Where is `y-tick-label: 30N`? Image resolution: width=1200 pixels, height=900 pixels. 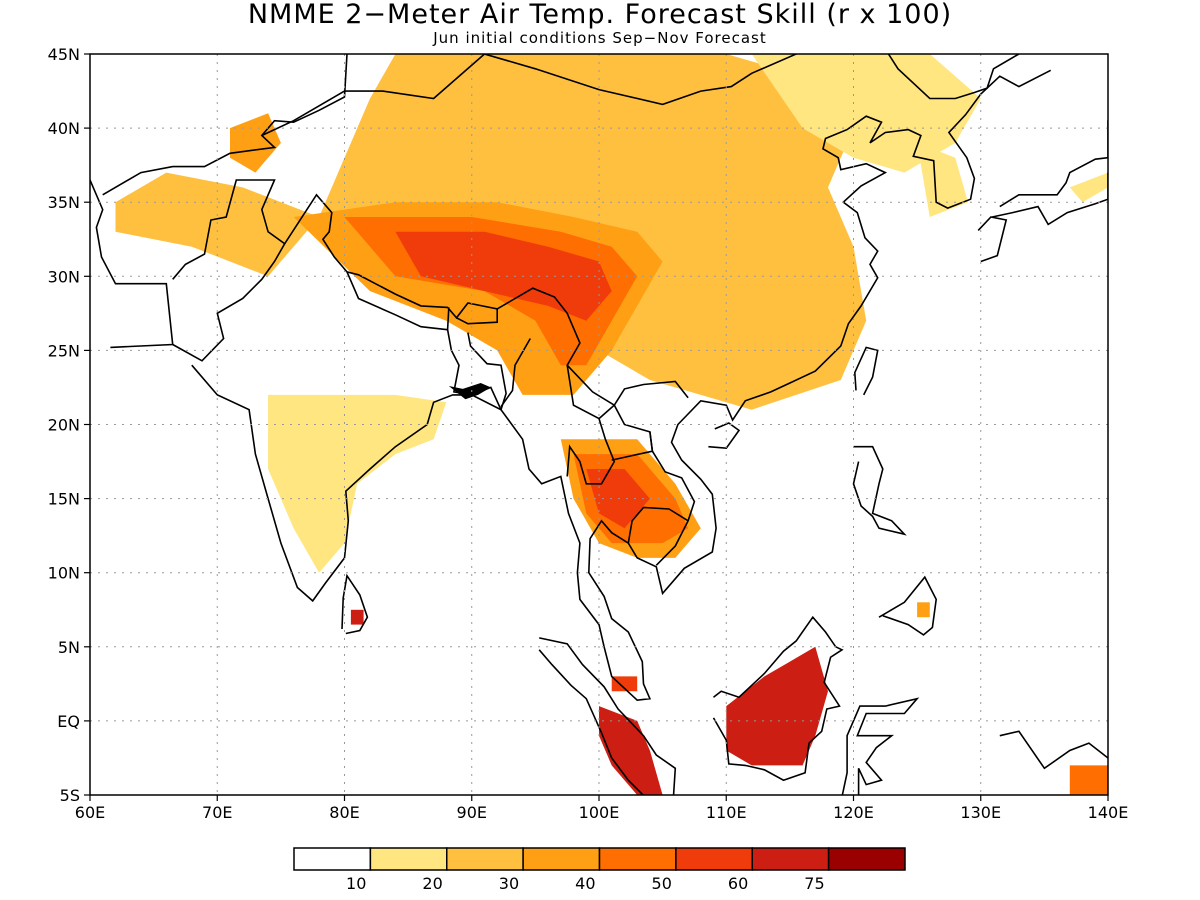
y-tick-label: 30N is located at coordinates (64, 276).